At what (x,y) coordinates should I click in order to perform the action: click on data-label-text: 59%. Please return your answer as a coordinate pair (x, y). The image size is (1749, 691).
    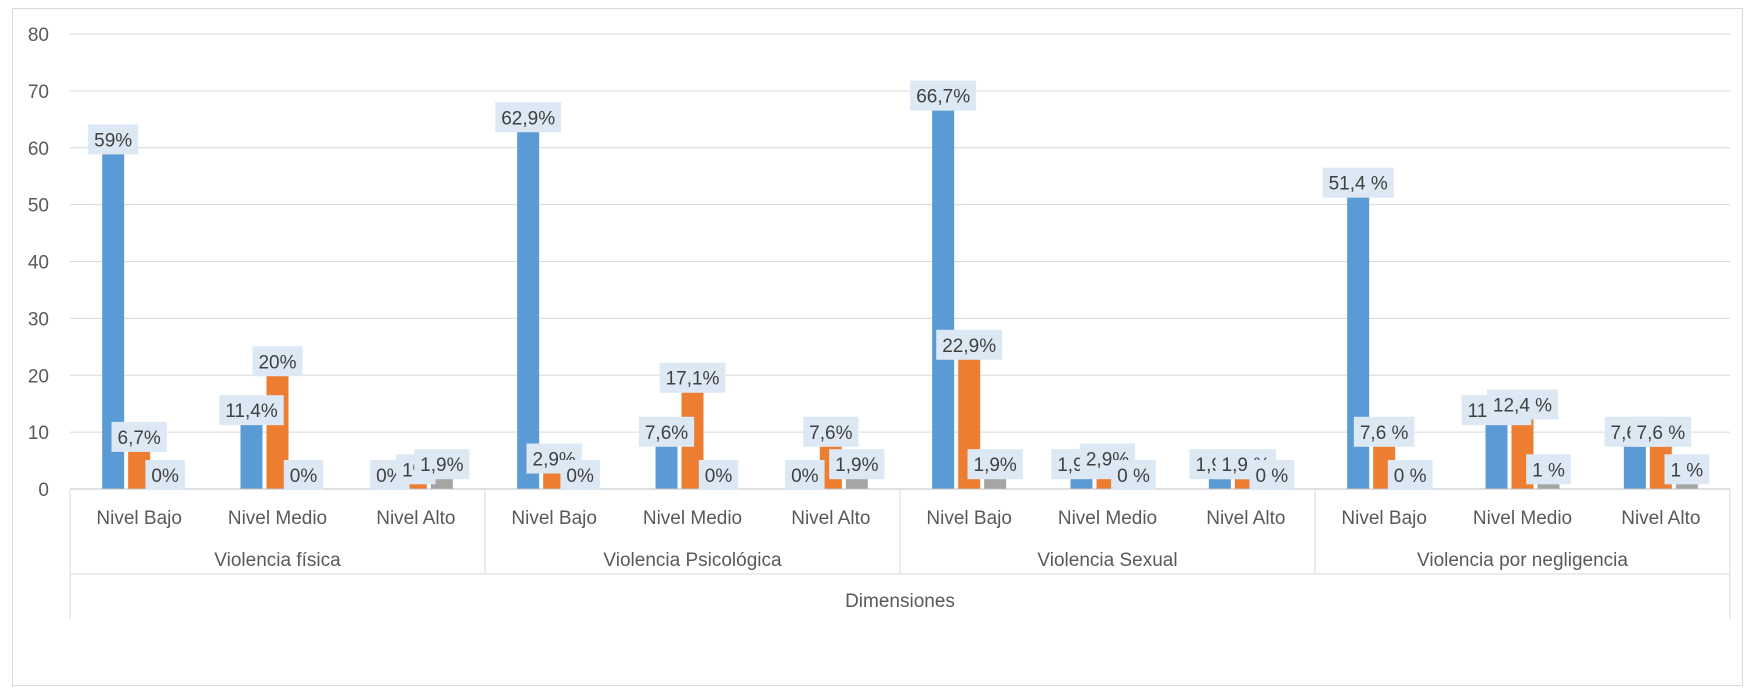
    Looking at the image, I should click on (113, 140).